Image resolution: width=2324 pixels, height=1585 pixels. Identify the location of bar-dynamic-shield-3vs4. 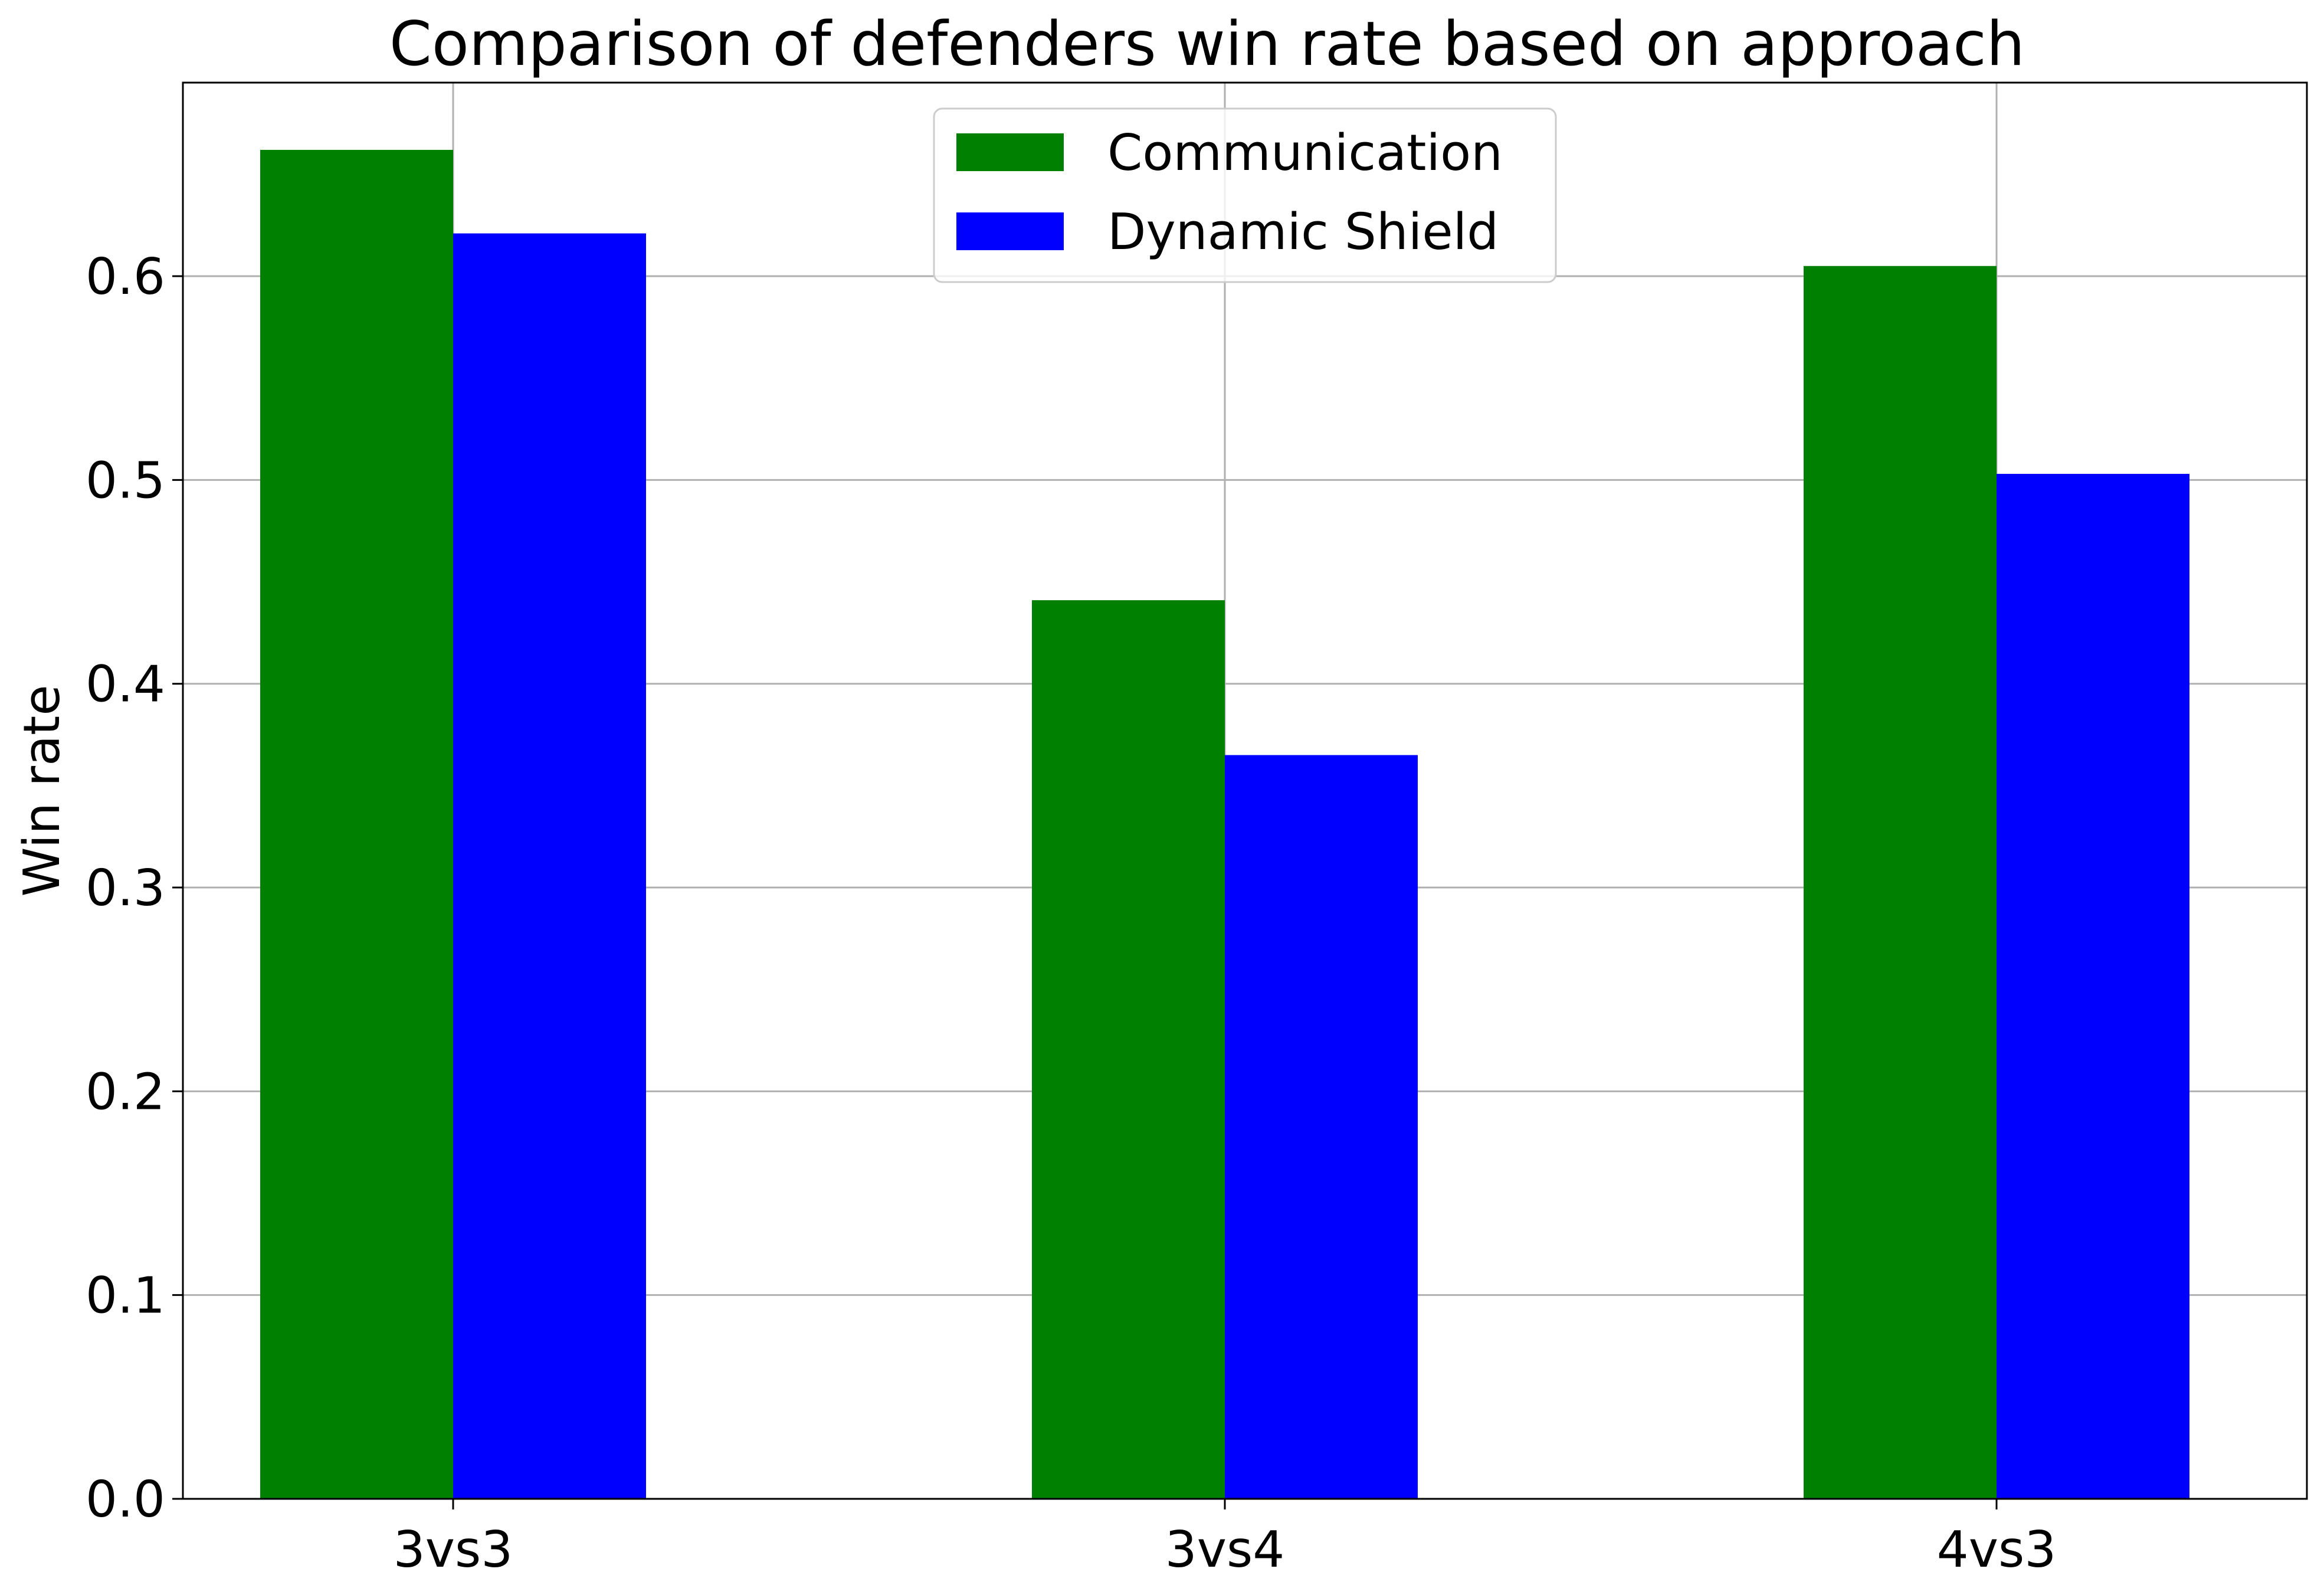
(1321, 1127).